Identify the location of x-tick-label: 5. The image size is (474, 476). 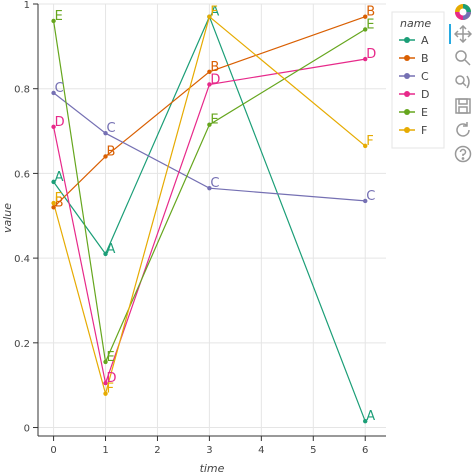
(313, 450).